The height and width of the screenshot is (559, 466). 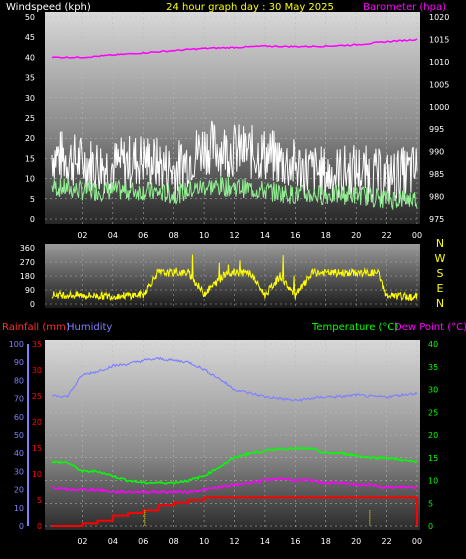 What do you see at coordinates (204, 235) in the screenshot?
I see `wind-x-tick-label: 10` at bounding box center [204, 235].